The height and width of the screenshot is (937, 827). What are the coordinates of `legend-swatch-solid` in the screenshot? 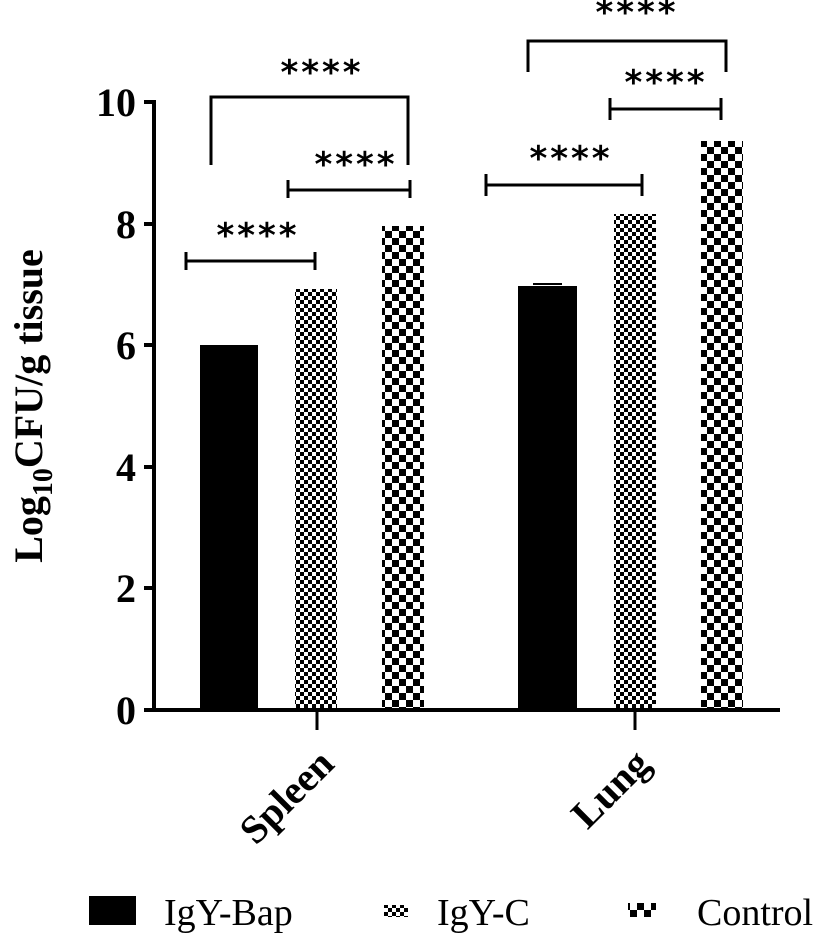 It's located at (112, 910).